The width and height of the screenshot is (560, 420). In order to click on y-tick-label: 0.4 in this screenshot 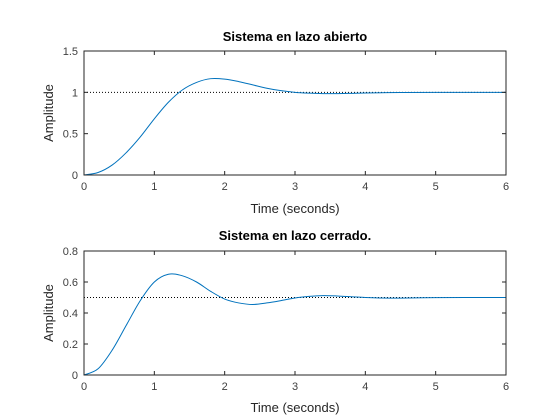, I will do `click(70, 314)`.